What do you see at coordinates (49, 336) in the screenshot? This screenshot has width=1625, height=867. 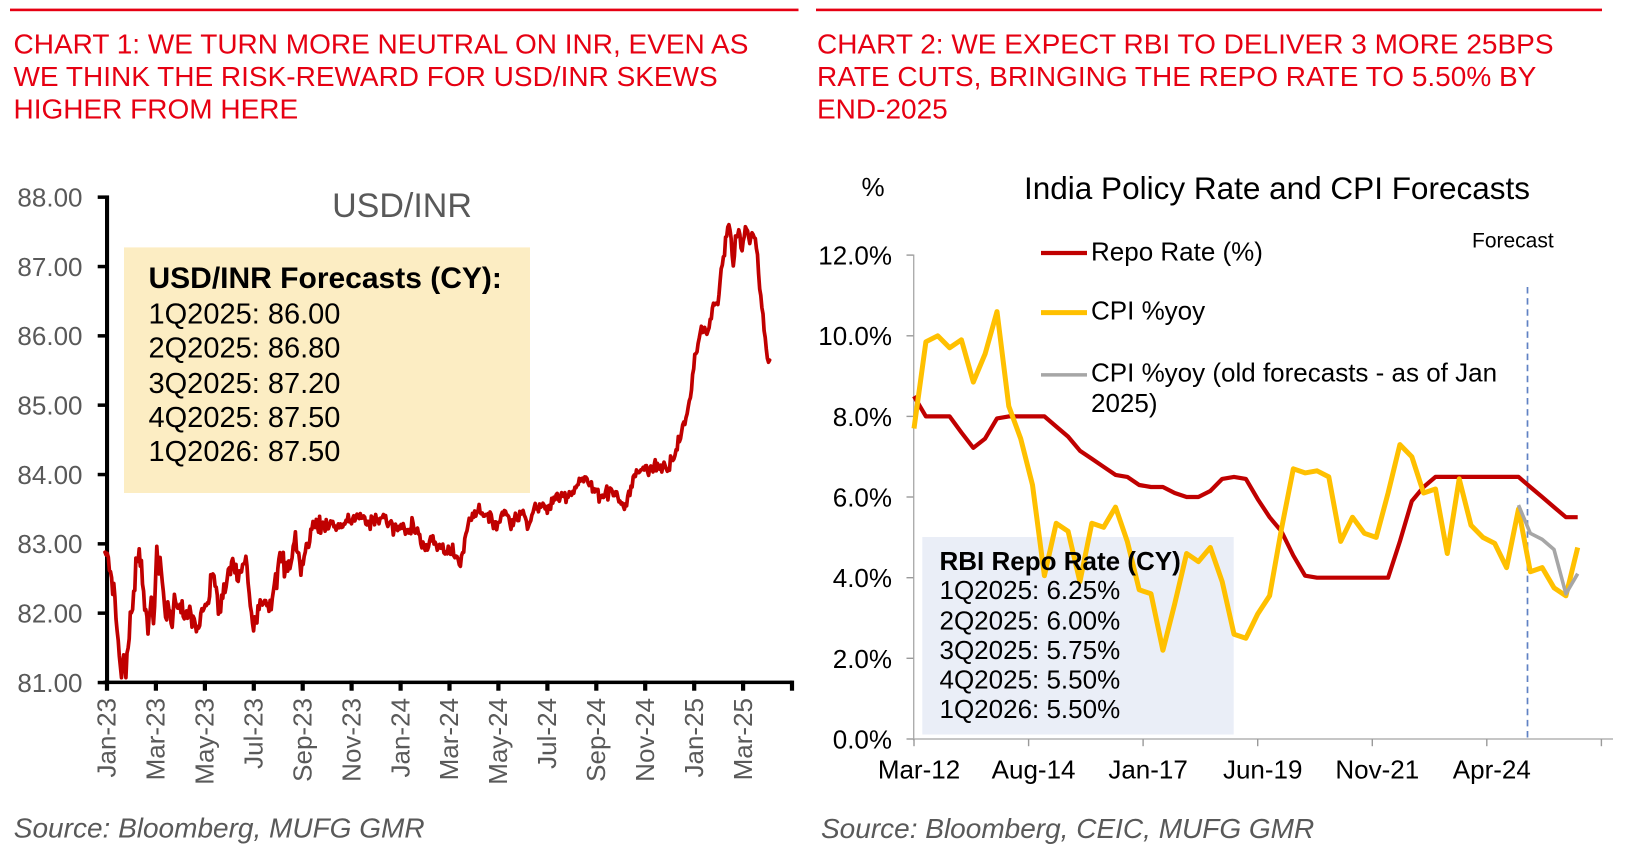 I see `svg-text: 86.00` at bounding box center [49, 336].